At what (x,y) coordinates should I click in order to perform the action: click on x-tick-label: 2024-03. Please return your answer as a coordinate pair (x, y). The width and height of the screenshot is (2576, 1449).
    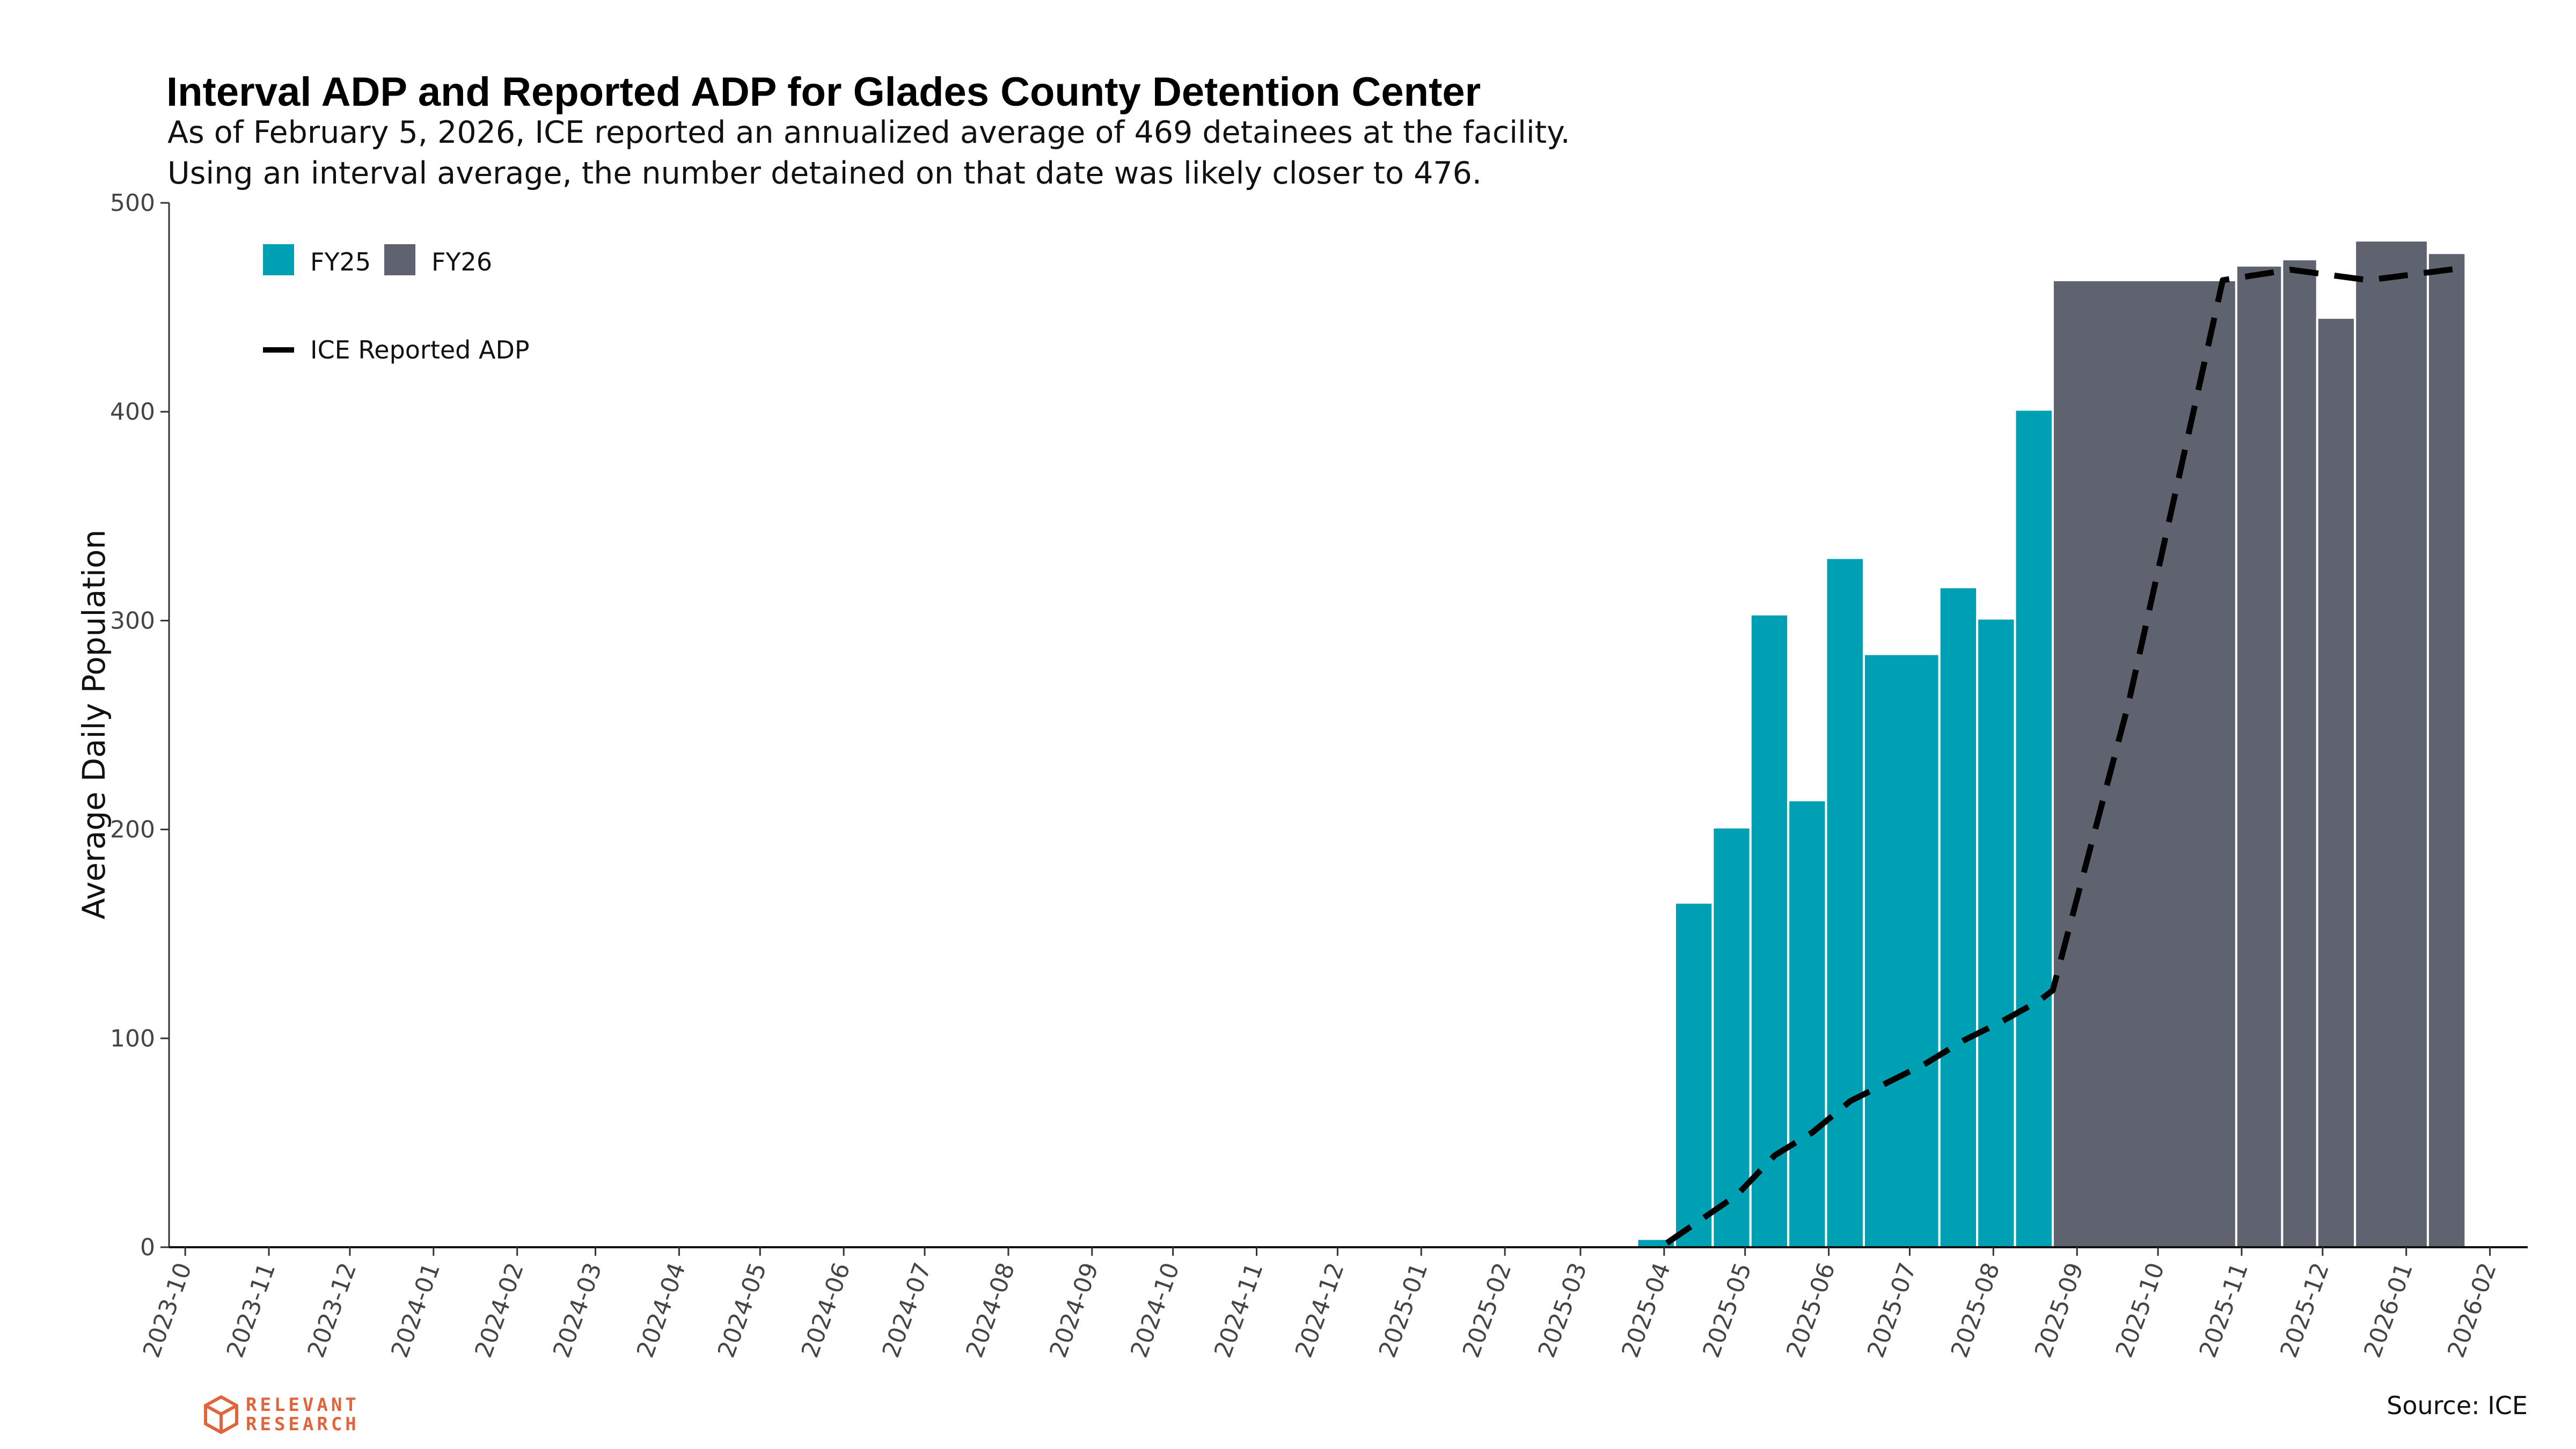
    Looking at the image, I should click on (578, 1310).